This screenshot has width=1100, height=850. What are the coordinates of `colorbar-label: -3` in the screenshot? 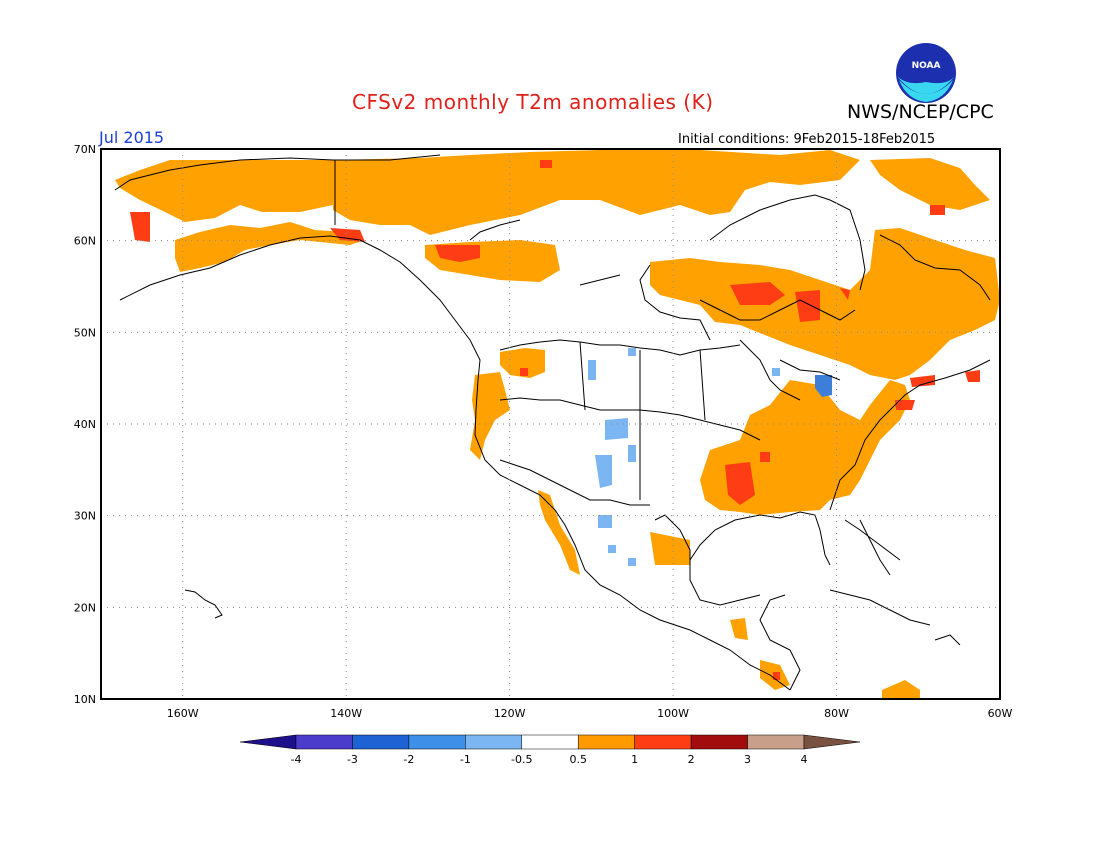 It's located at (352, 759).